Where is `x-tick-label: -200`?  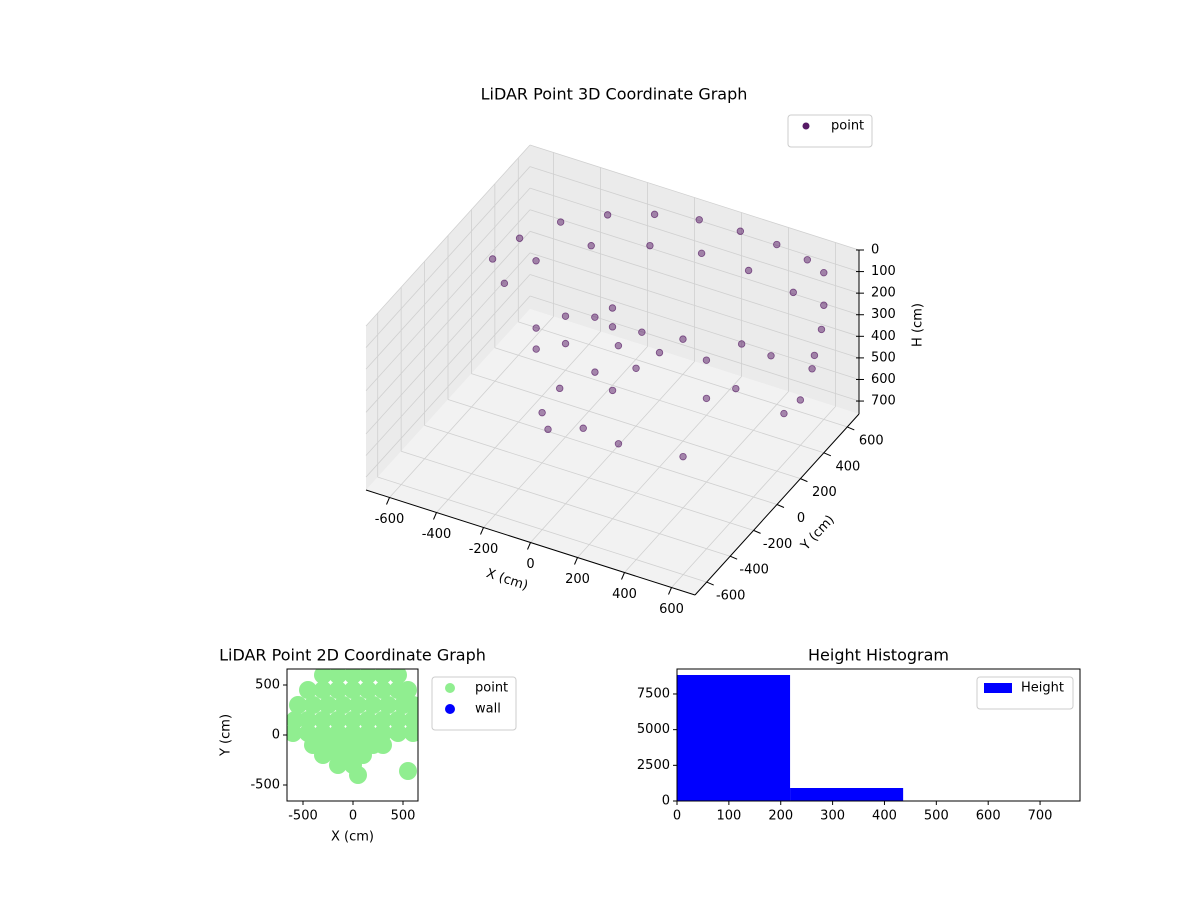
x-tick-label: -200 is located at coordinates (484, 549).